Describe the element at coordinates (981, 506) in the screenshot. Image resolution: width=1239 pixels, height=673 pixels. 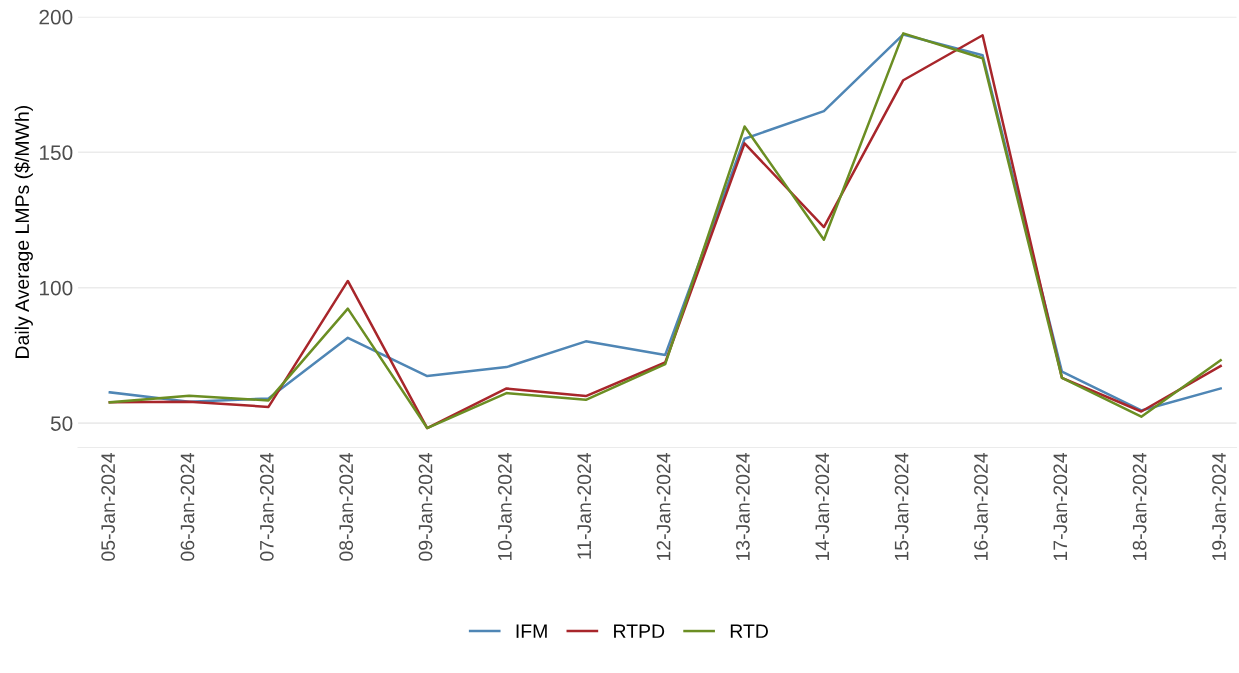
I see `x-tick-label: 16-Jan-2024` at that location.